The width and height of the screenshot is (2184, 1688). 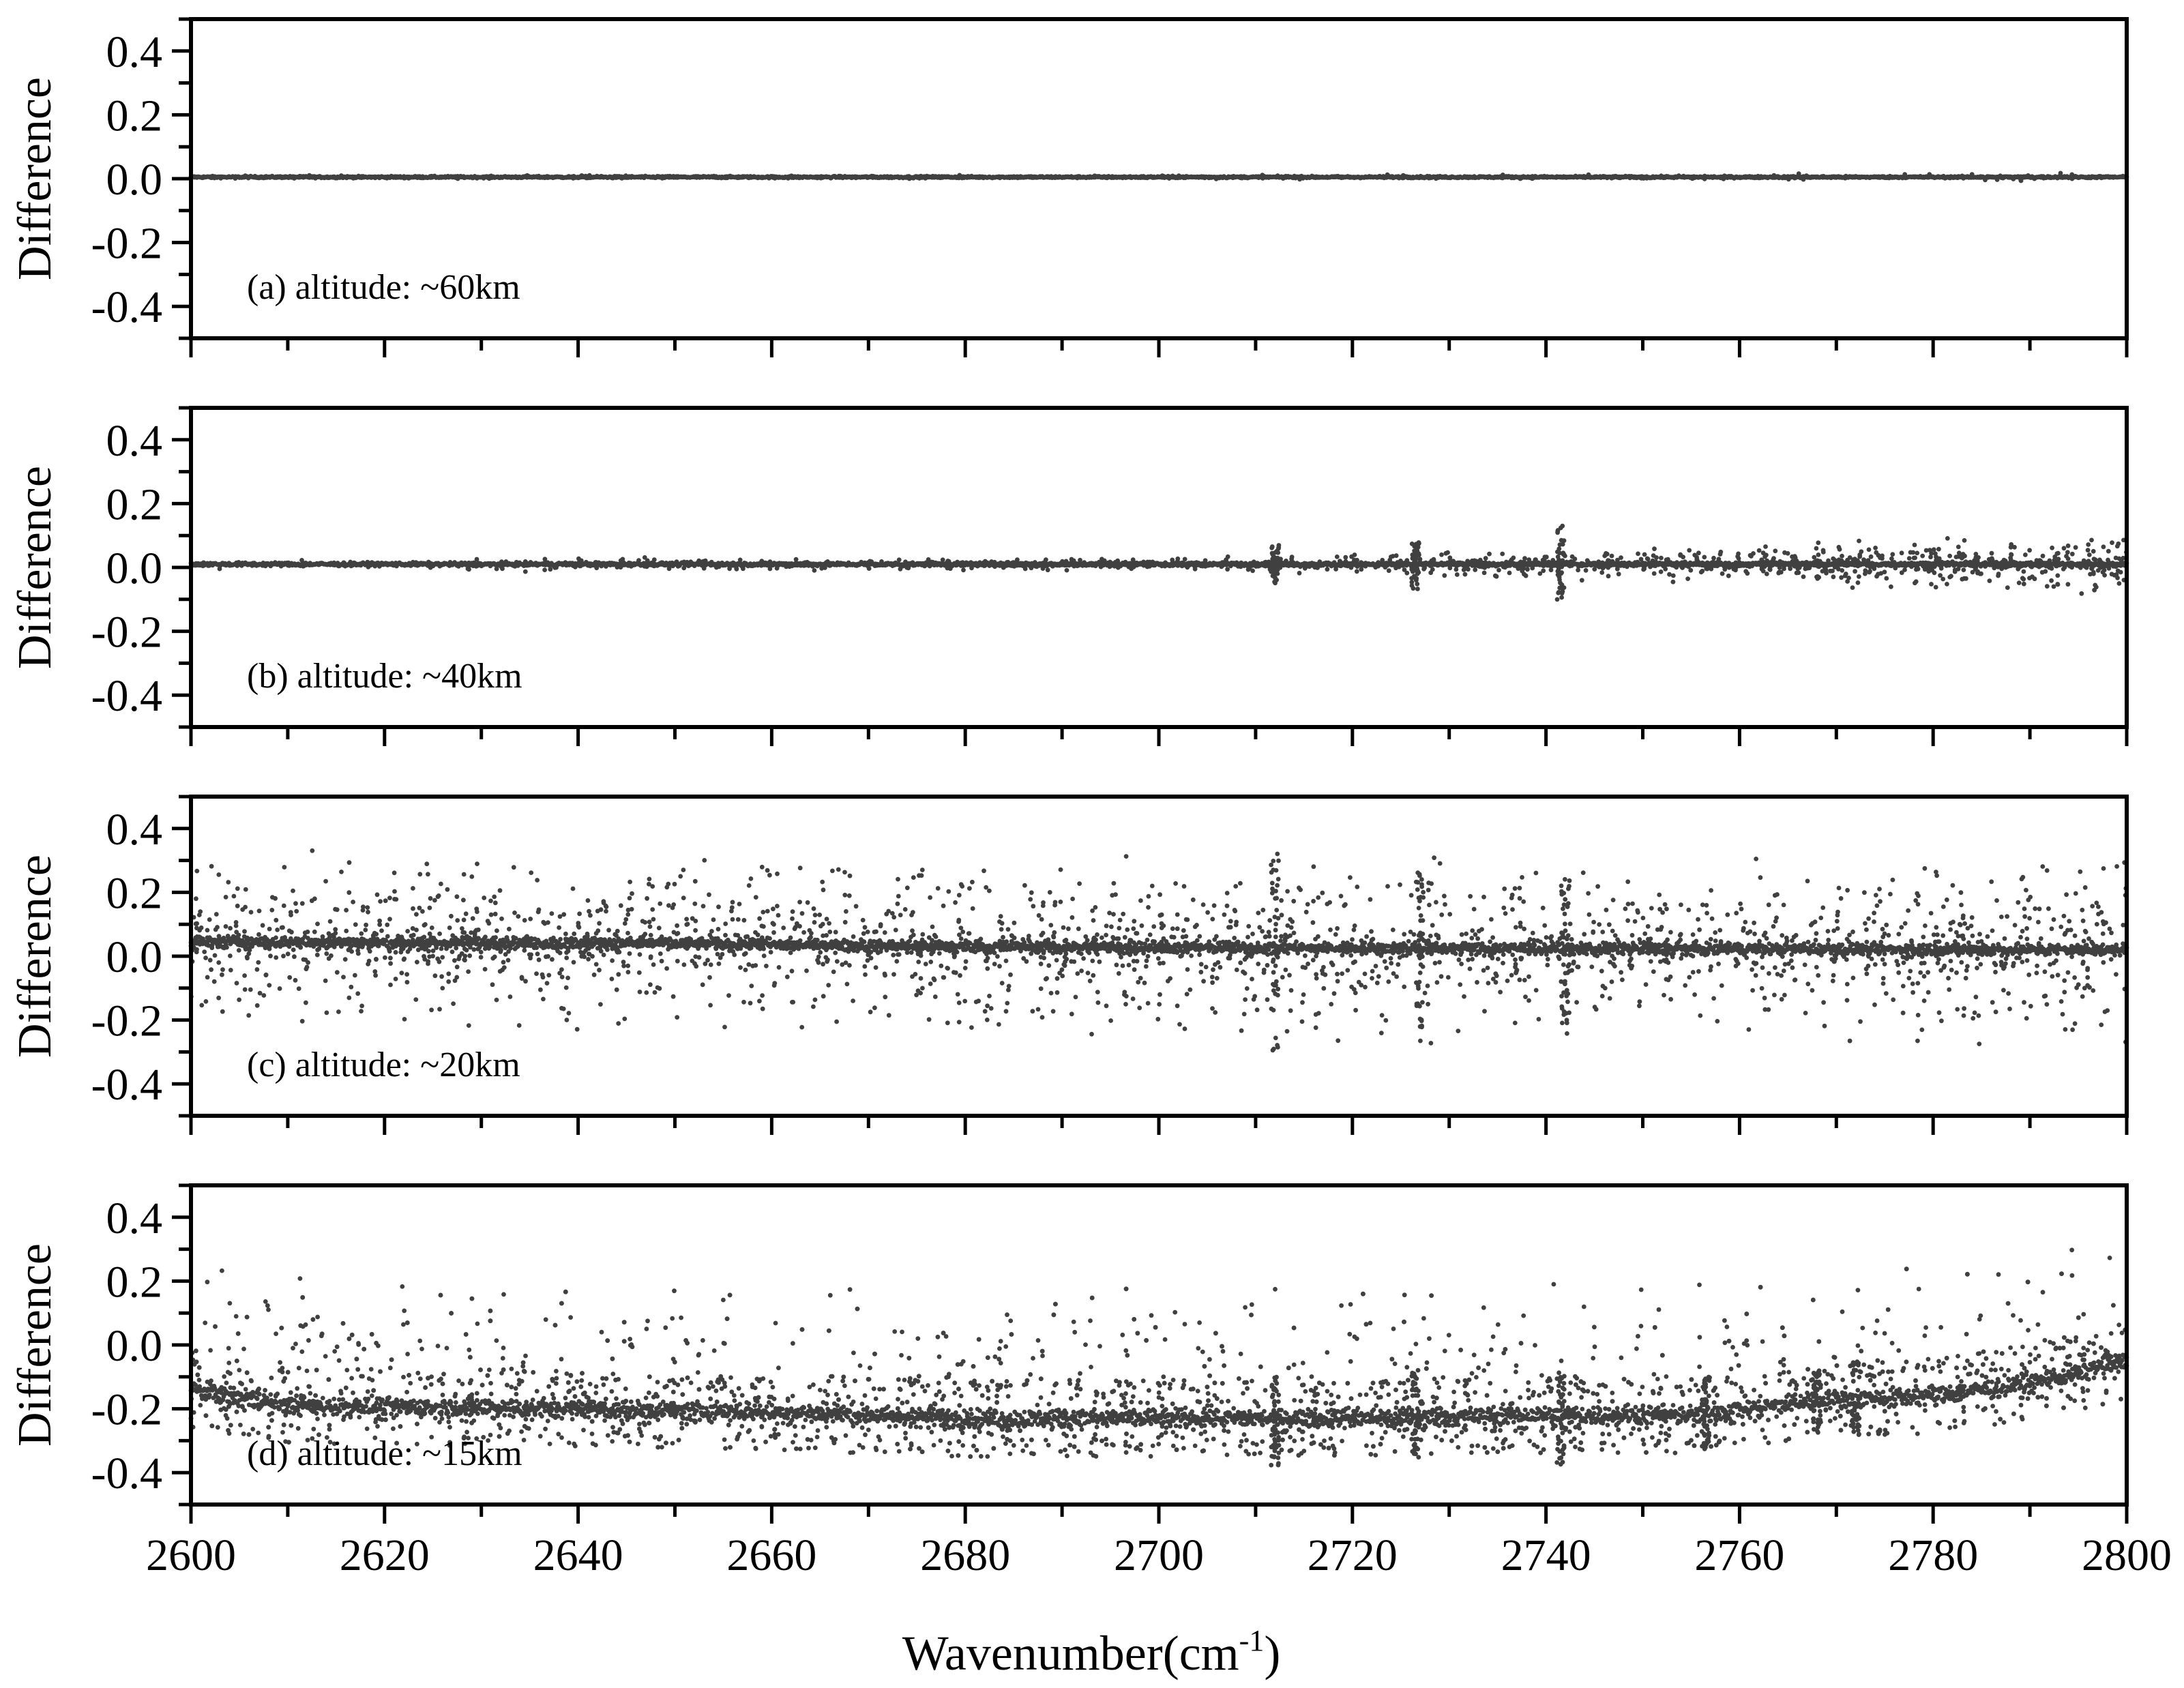 I want to click on y-tick-label: -0.4, so click(x=126, y=307).